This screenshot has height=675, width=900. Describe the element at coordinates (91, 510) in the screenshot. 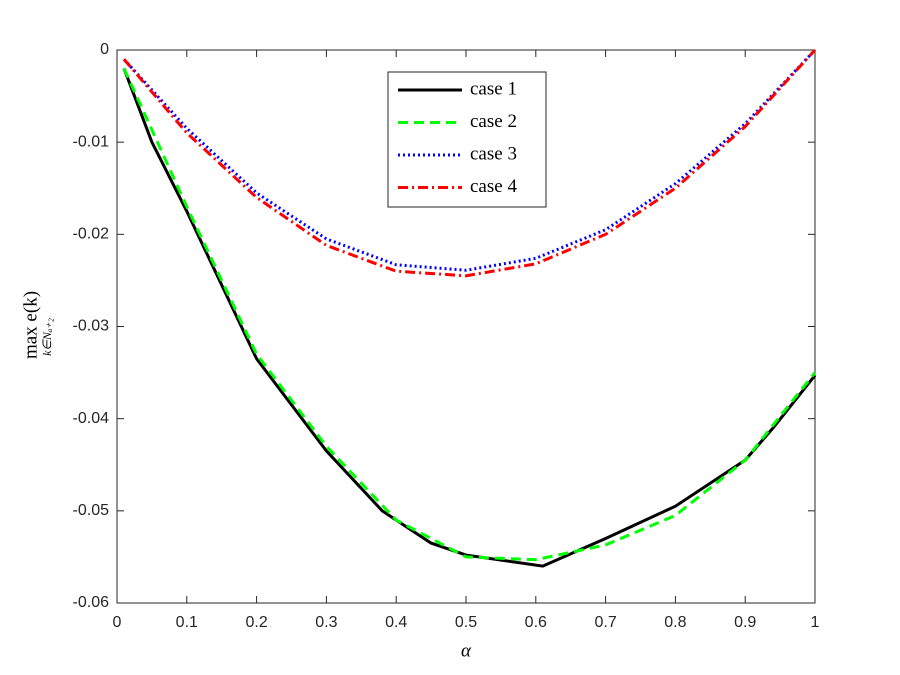

I see `y-tick-label: -0.05` at that location.